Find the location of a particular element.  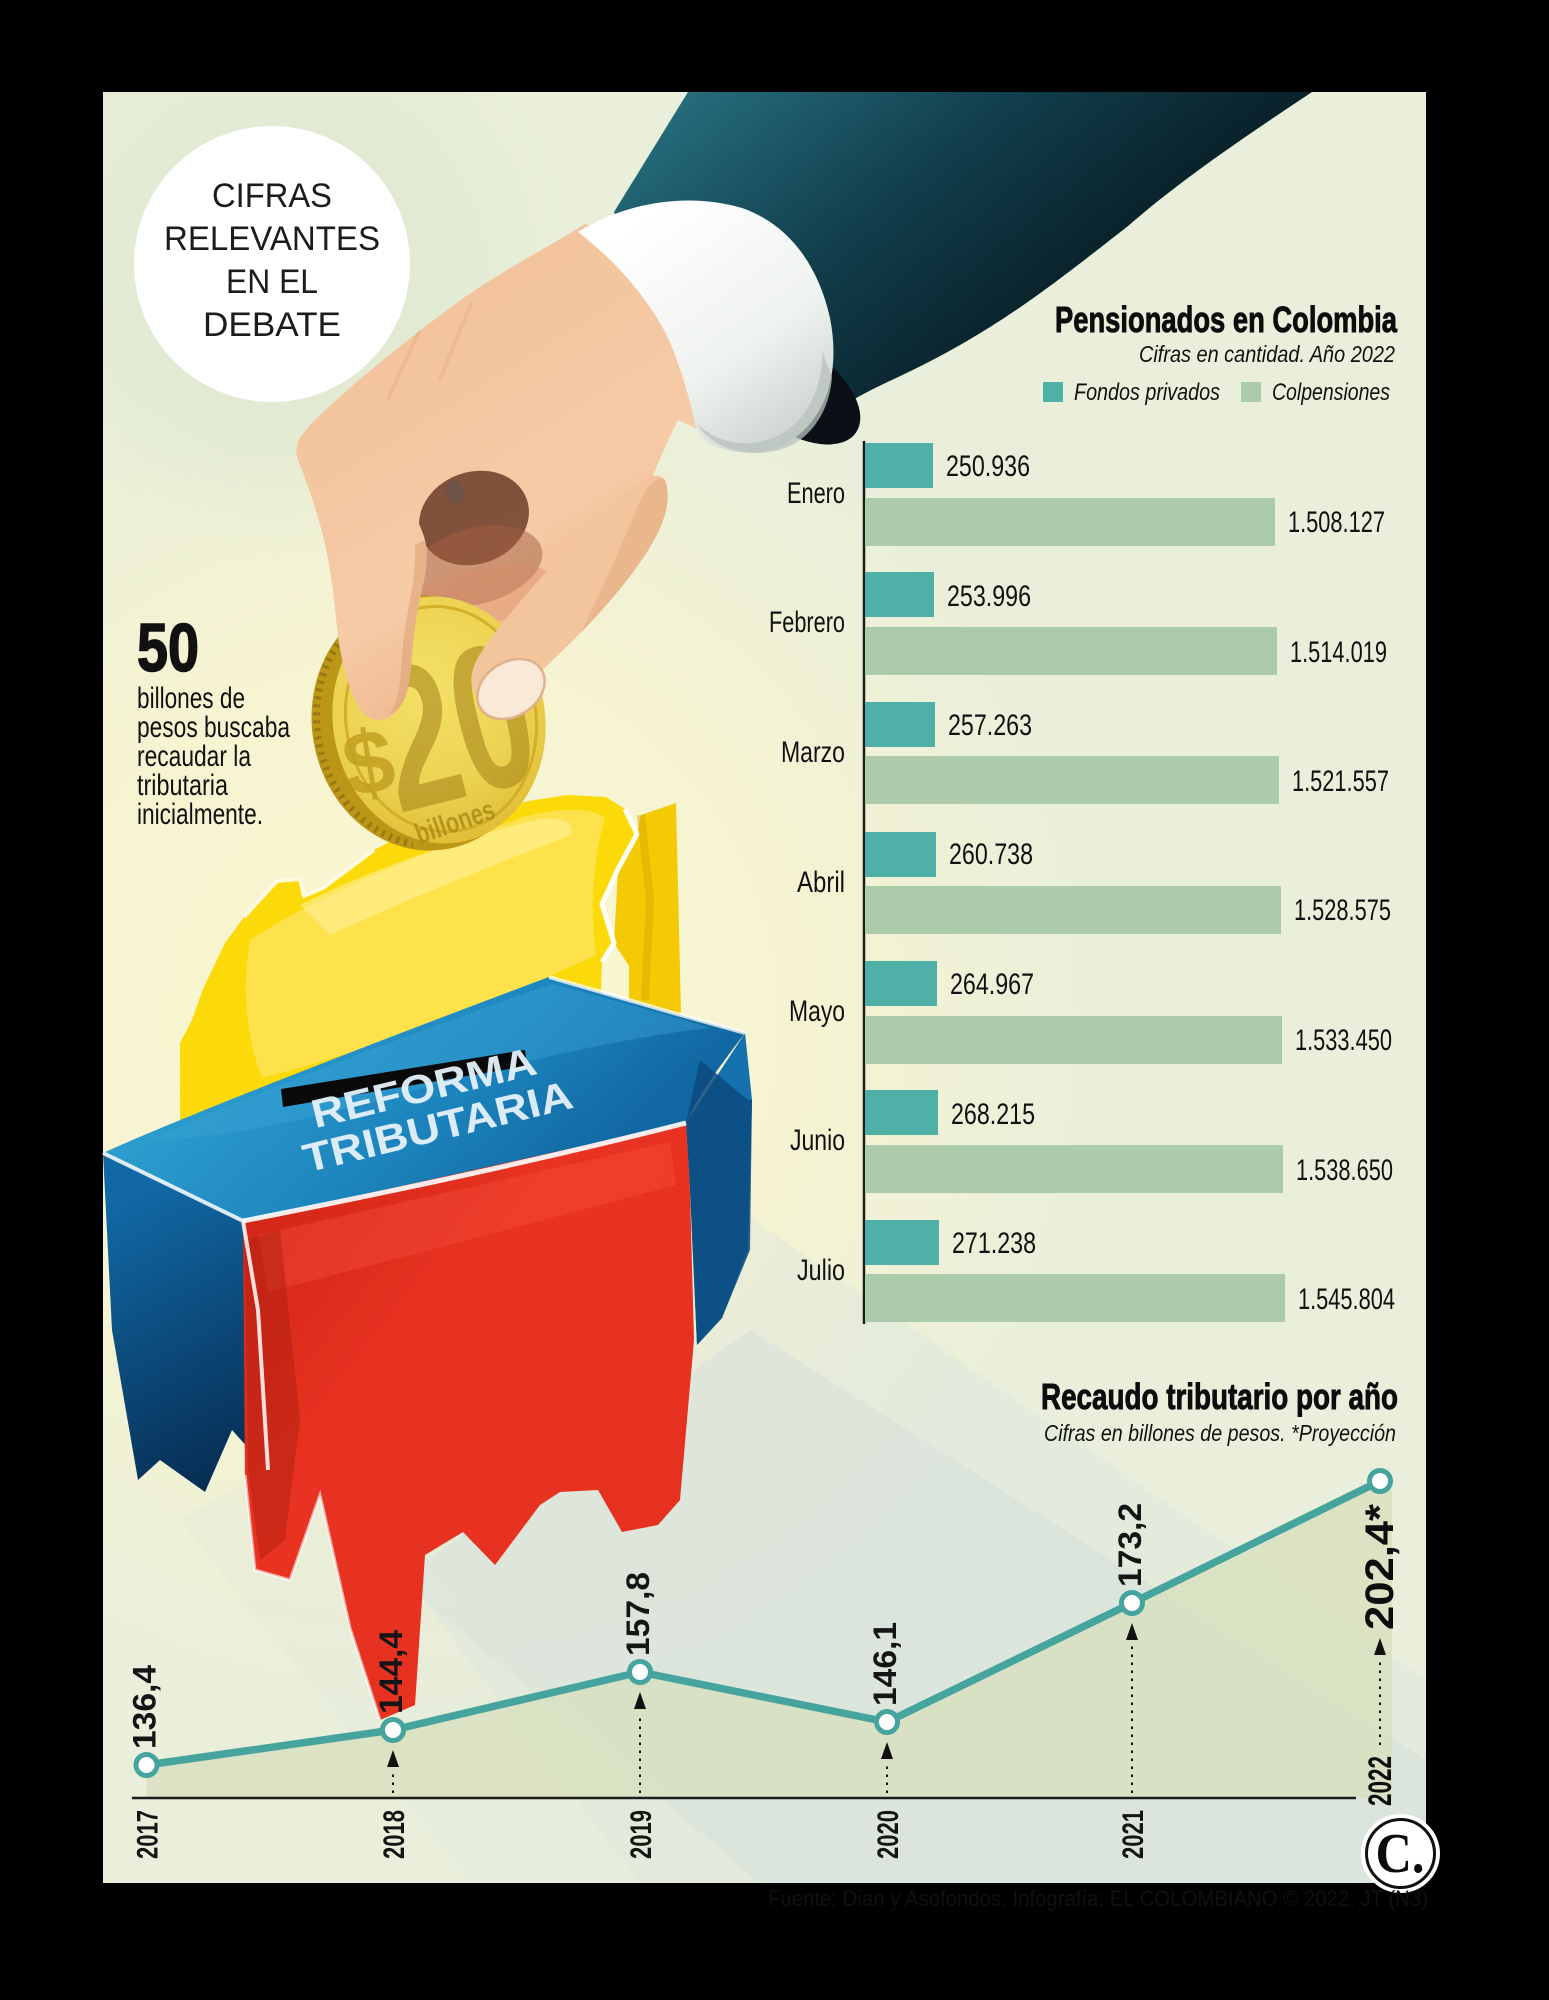

svg-text: pesos buscaba is located at coordinates (213, 727).